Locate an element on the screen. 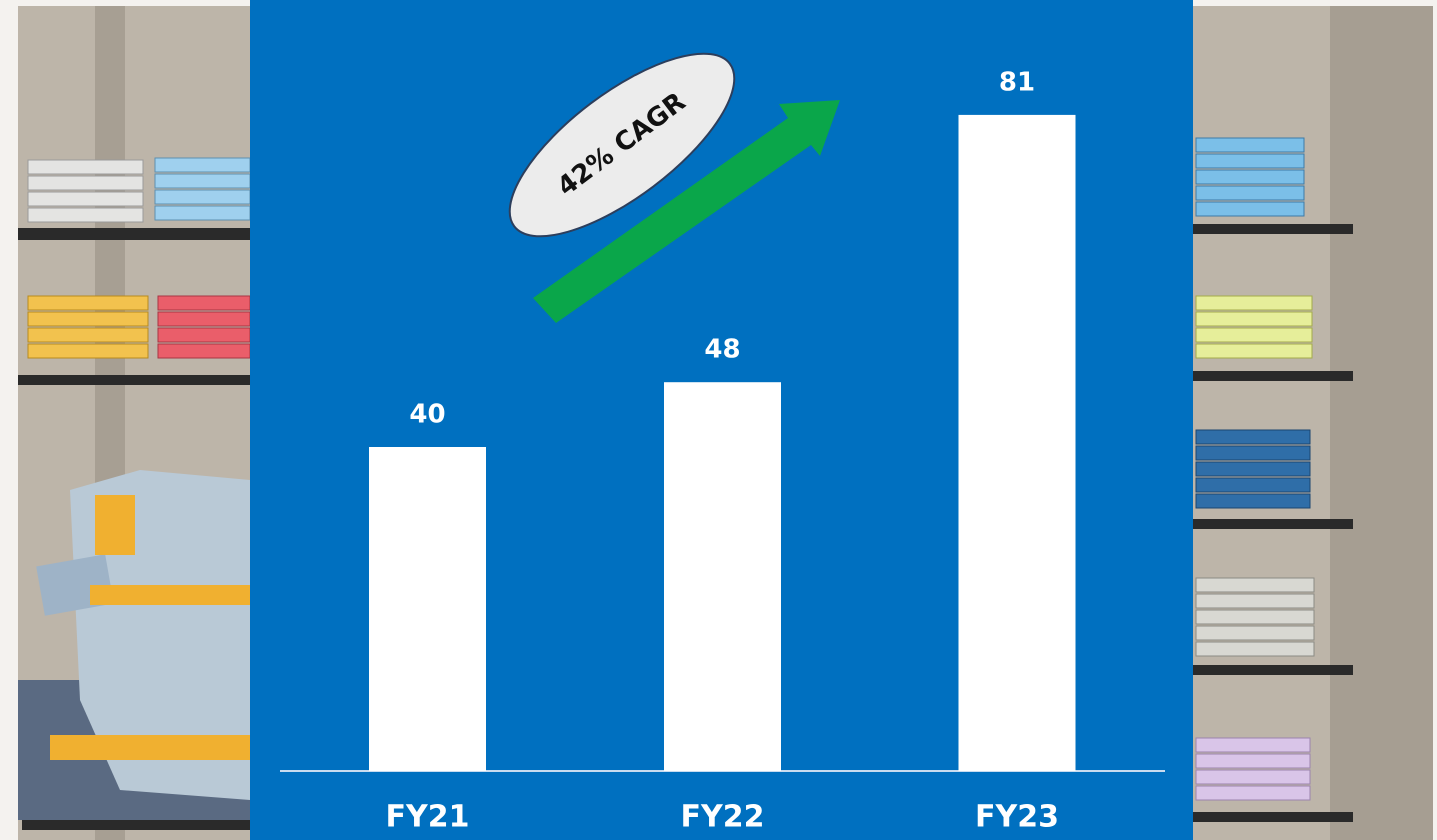 Image resolution: width=1437 pixels, height=840 pixels. annotation-bubble is located at coordinates (622, 145).